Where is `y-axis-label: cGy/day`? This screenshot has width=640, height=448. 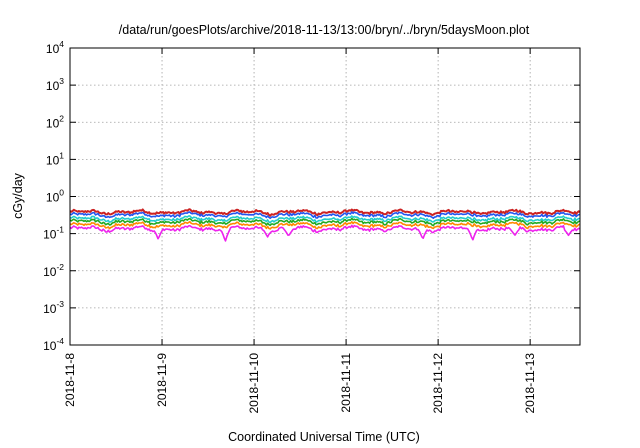 y-axis-label: cGy/day is located at coordinates (18, 195).